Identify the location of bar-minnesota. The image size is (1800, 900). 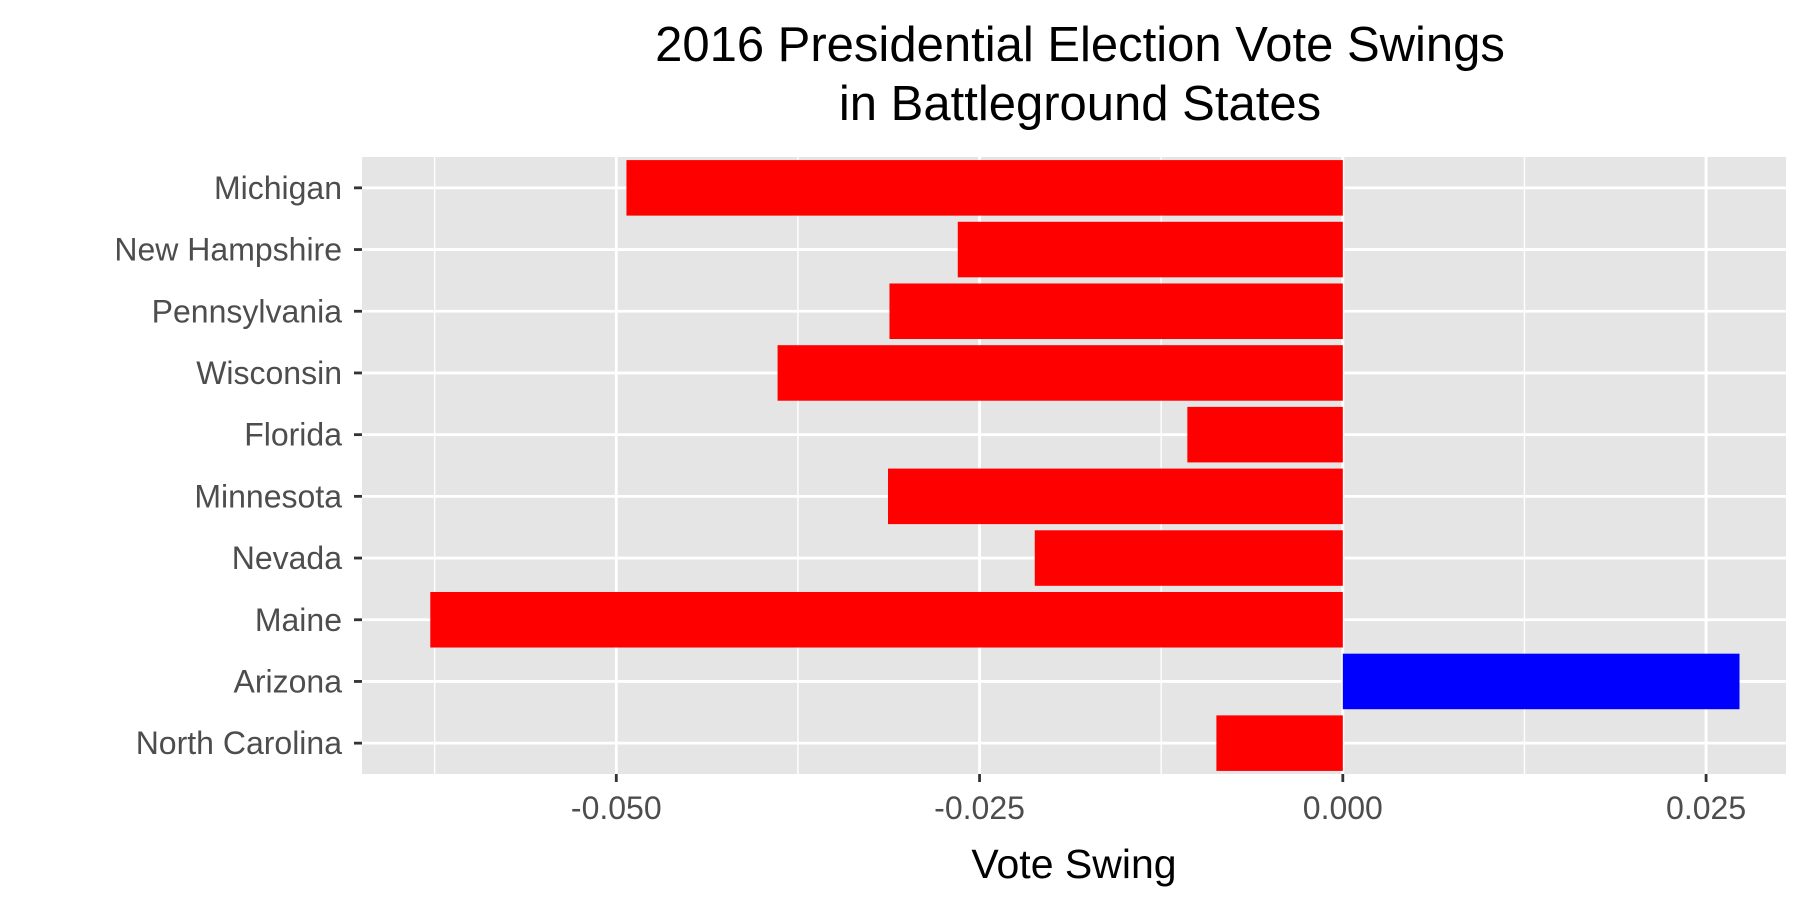
(1115, 496).